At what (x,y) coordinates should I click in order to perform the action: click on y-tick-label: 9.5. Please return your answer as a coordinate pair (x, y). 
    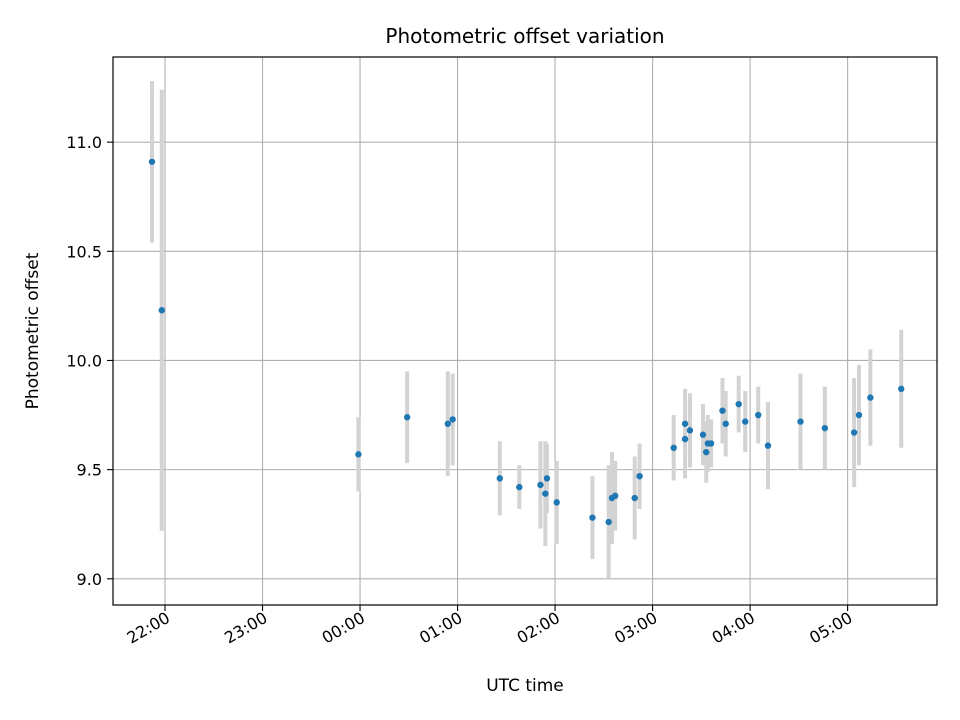
    Looking at the image, I should click on (89, 470).